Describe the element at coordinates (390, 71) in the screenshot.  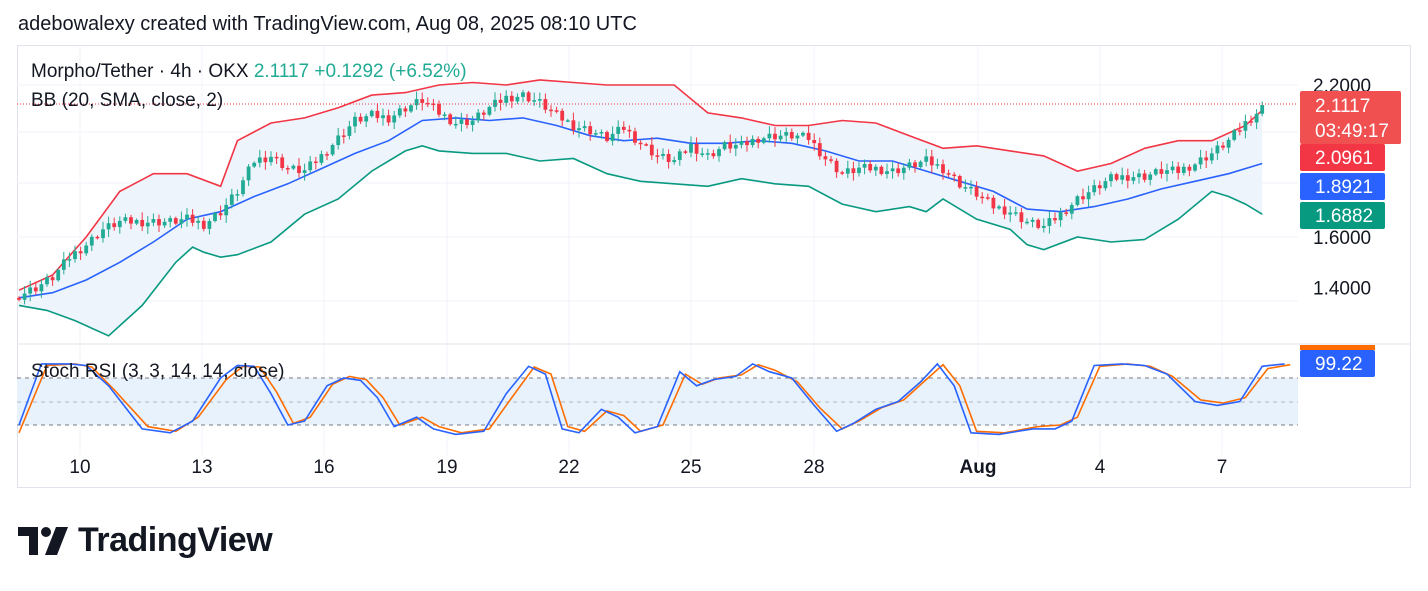
I see `price-change: +0.1292 (+6.52%)` at that location.